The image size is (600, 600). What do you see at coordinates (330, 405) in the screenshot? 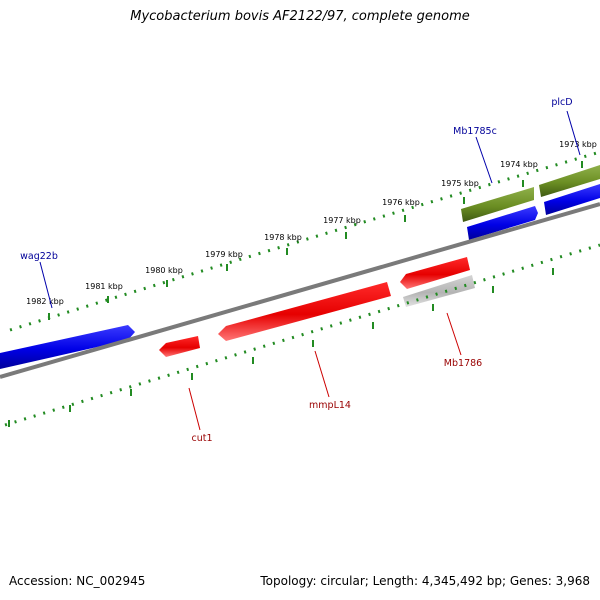
I see `gene-label-mmpl14: mmpL14` at bounding box center [330, 405].